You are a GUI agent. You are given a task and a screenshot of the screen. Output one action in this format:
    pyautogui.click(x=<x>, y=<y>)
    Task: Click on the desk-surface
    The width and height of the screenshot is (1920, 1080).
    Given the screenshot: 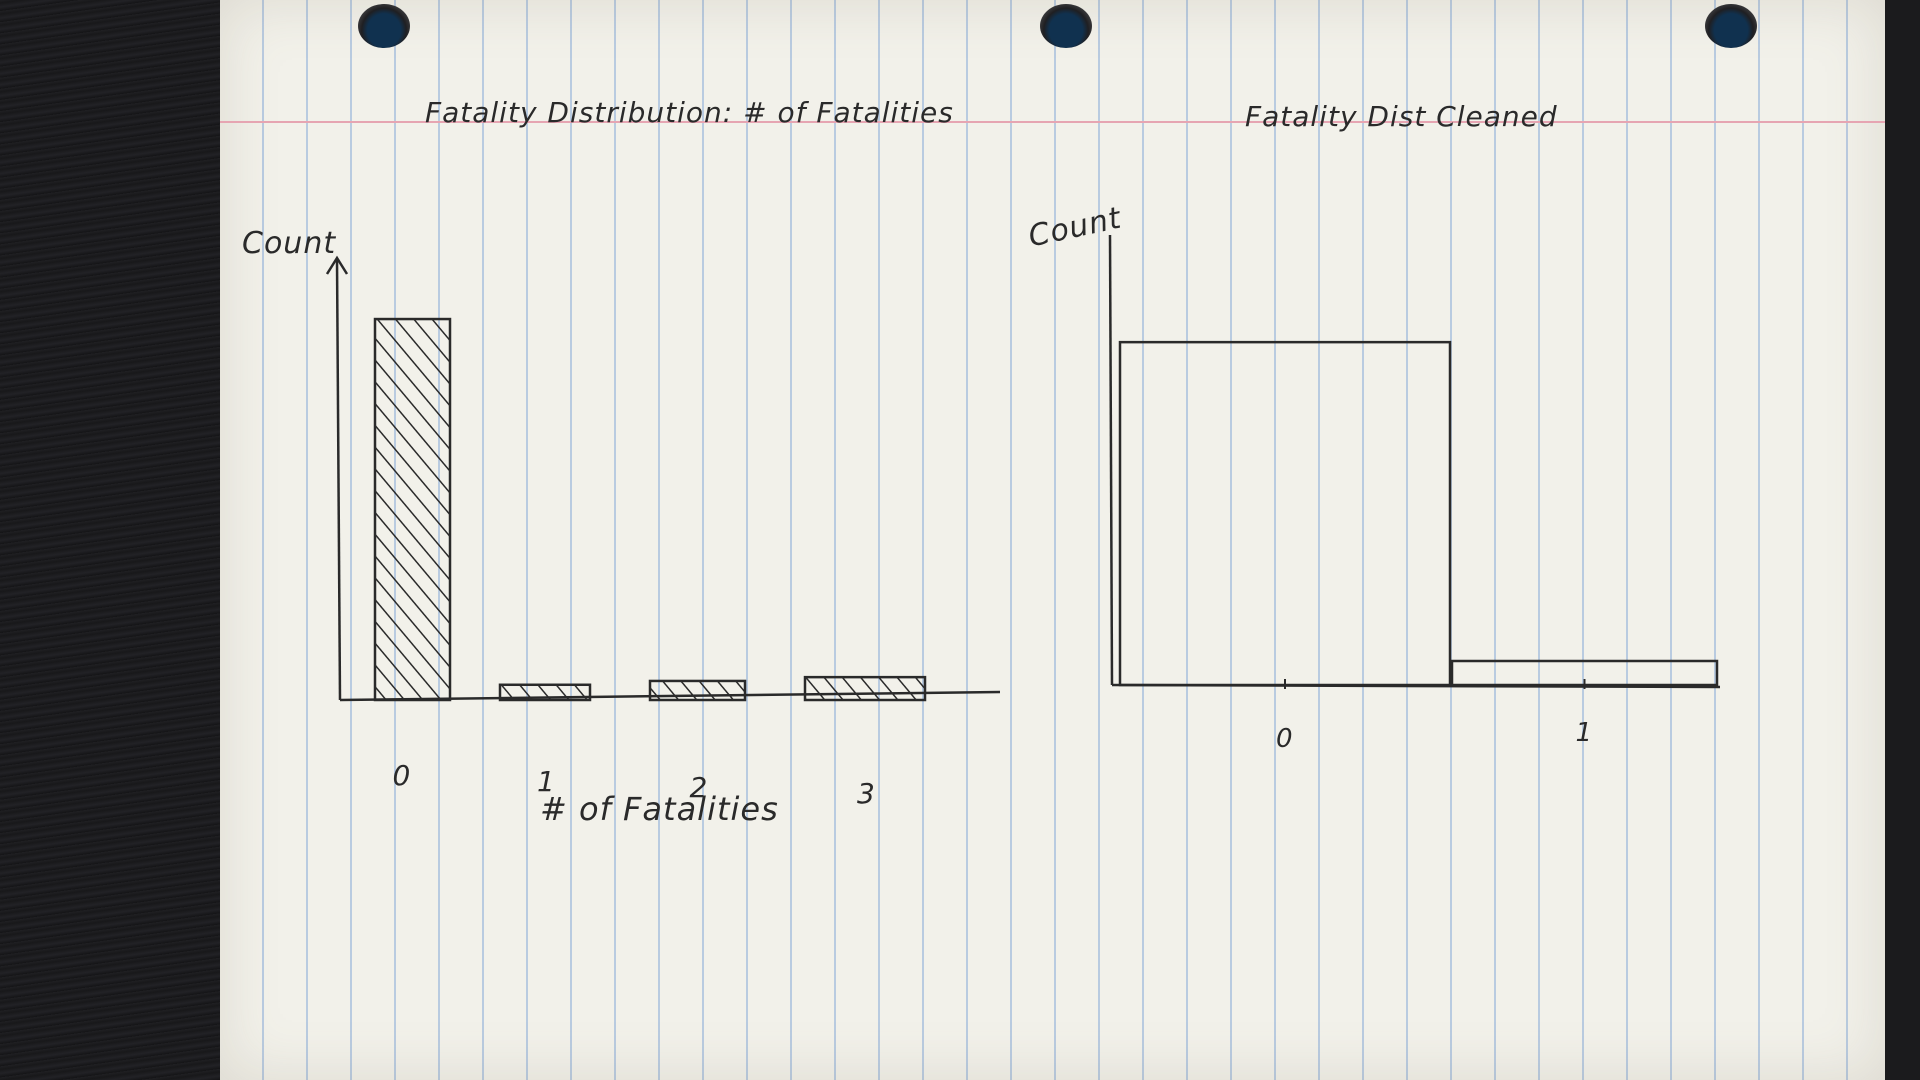 What is the action you would take?
    pyautogui.click(x=110, y=540)
    